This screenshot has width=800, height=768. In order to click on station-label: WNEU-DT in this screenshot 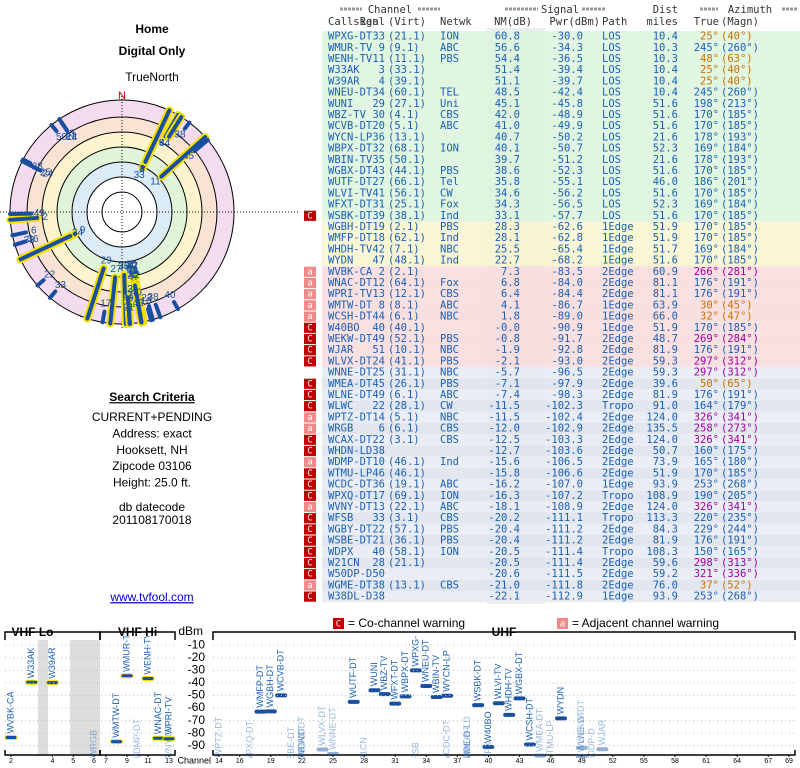, I will do `click(426, 660)`.